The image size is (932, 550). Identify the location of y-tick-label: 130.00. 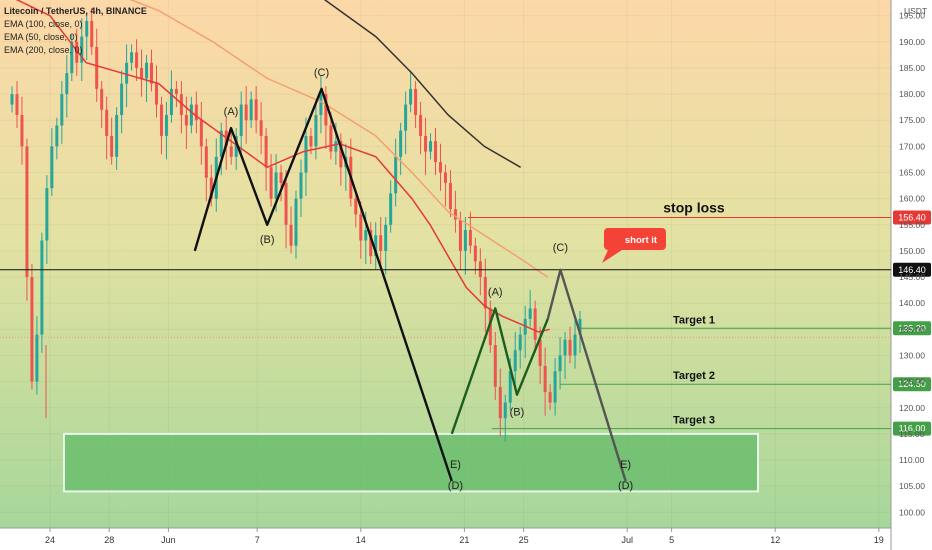
(912, 355).